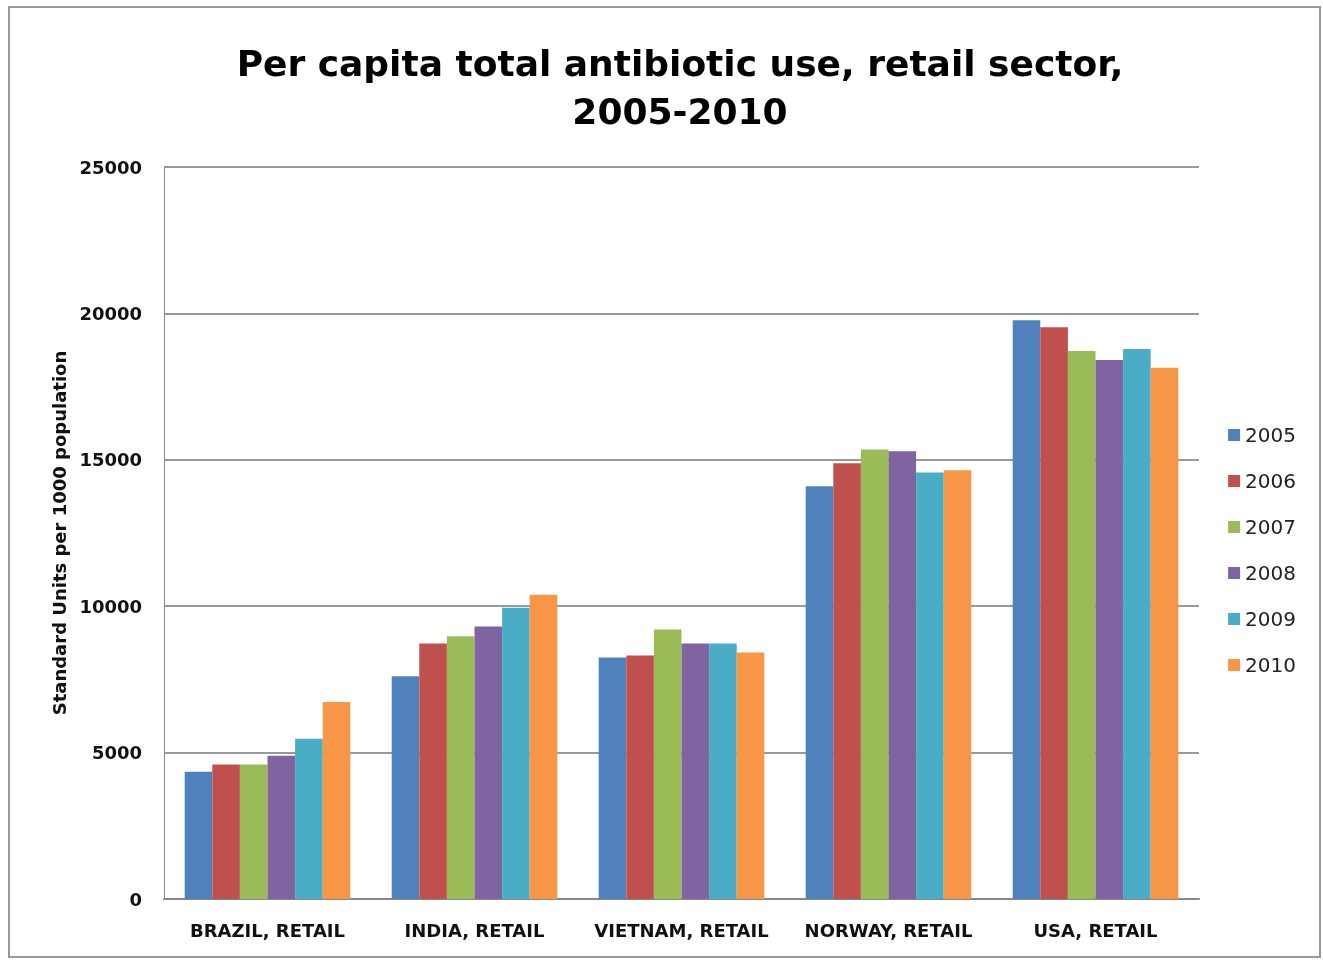 The width and height of the screenshot is (1323, 960). What do you see at coordinates (1095, 930) in the screenshot?
I see `x-tick-label: USA, RETAIL` at bounding box center [1095, 930].